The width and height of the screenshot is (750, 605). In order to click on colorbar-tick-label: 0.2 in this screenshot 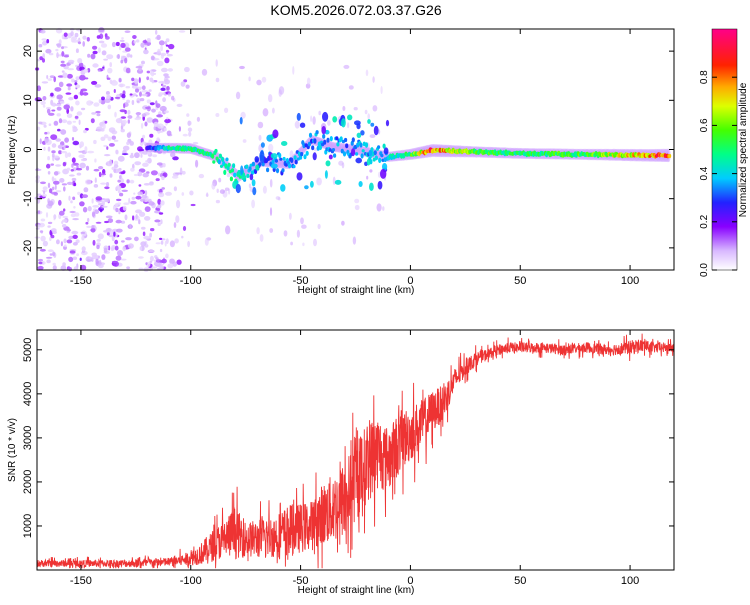, I will do `click(704, 221)`.